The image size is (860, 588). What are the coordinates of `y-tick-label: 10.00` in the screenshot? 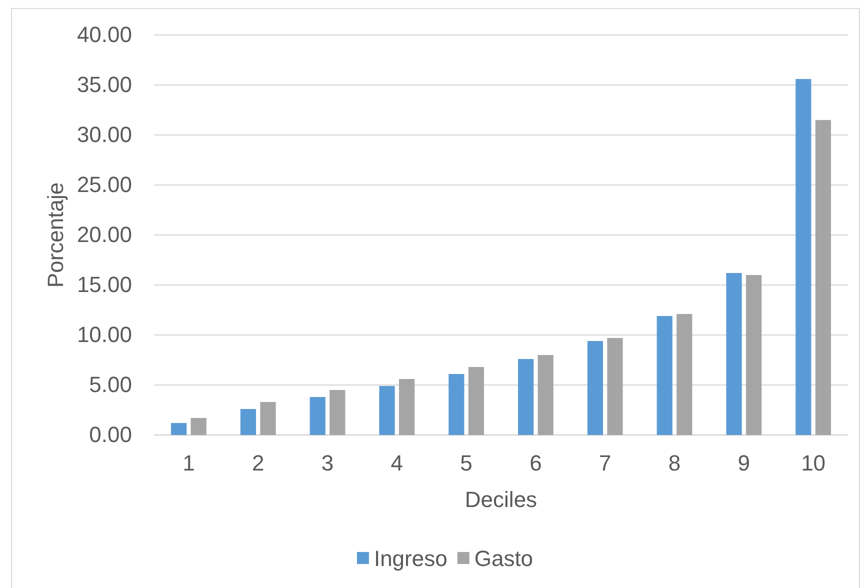 It's located at (104, 335).